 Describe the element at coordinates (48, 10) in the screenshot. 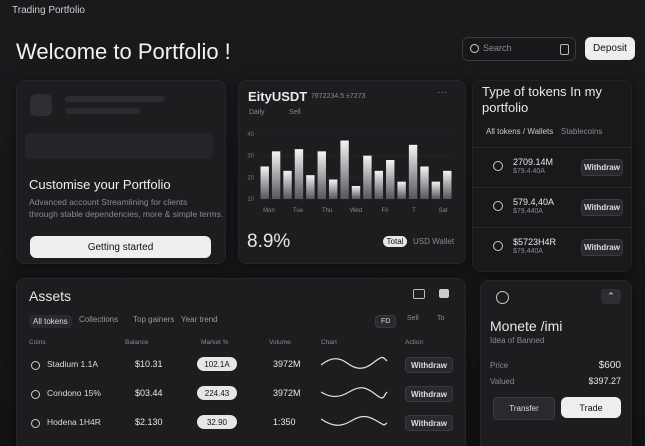

I see `app-name: Trading Portfolio` at that location.